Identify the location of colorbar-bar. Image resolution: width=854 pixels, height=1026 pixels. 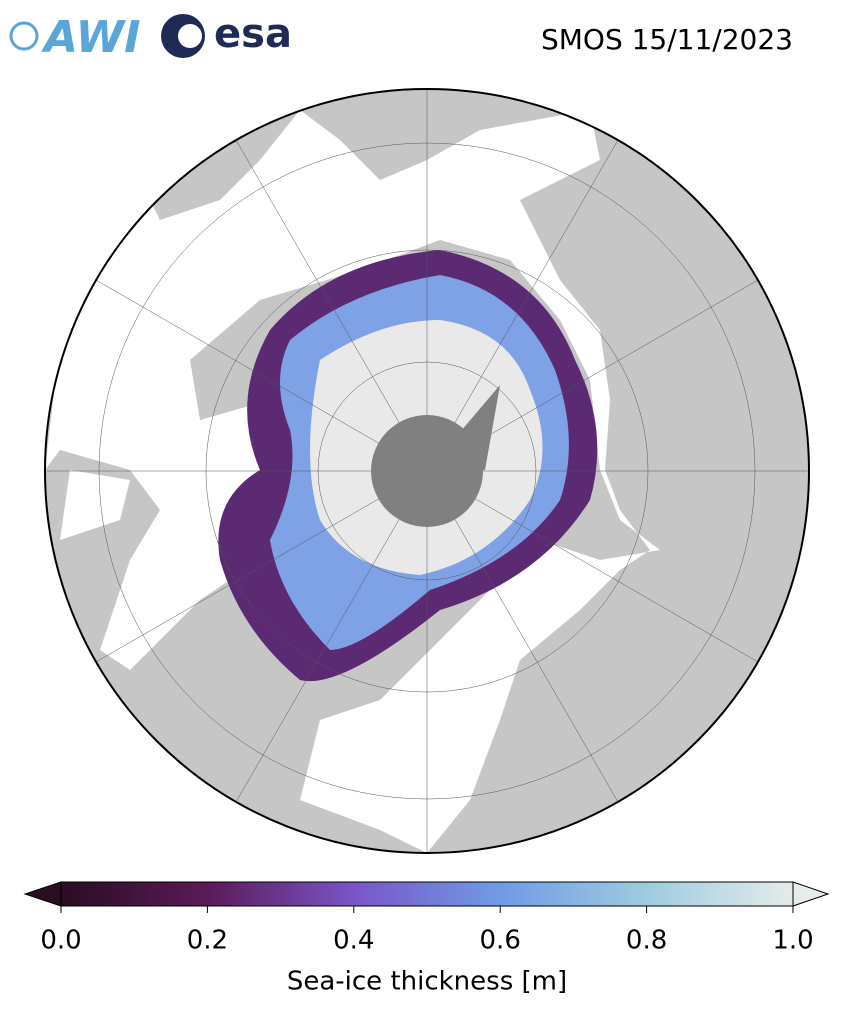
(427, 894).